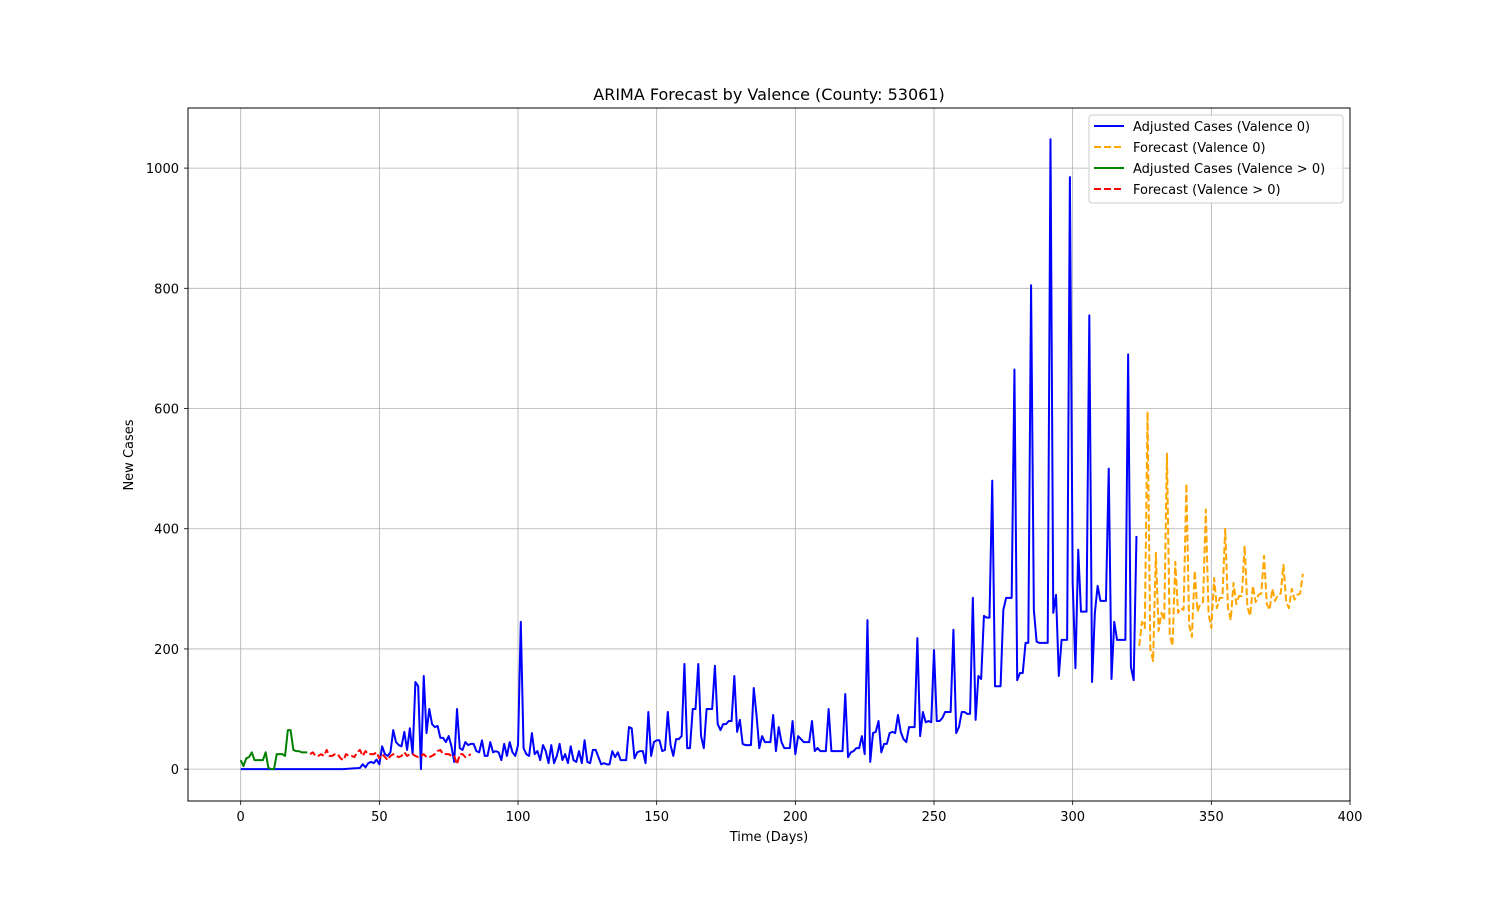 The width and height of the screenshot is (1500, 900). I want to click on x-axis: 0 50 100 150 200 250 300 350 400, so click(800, 813).